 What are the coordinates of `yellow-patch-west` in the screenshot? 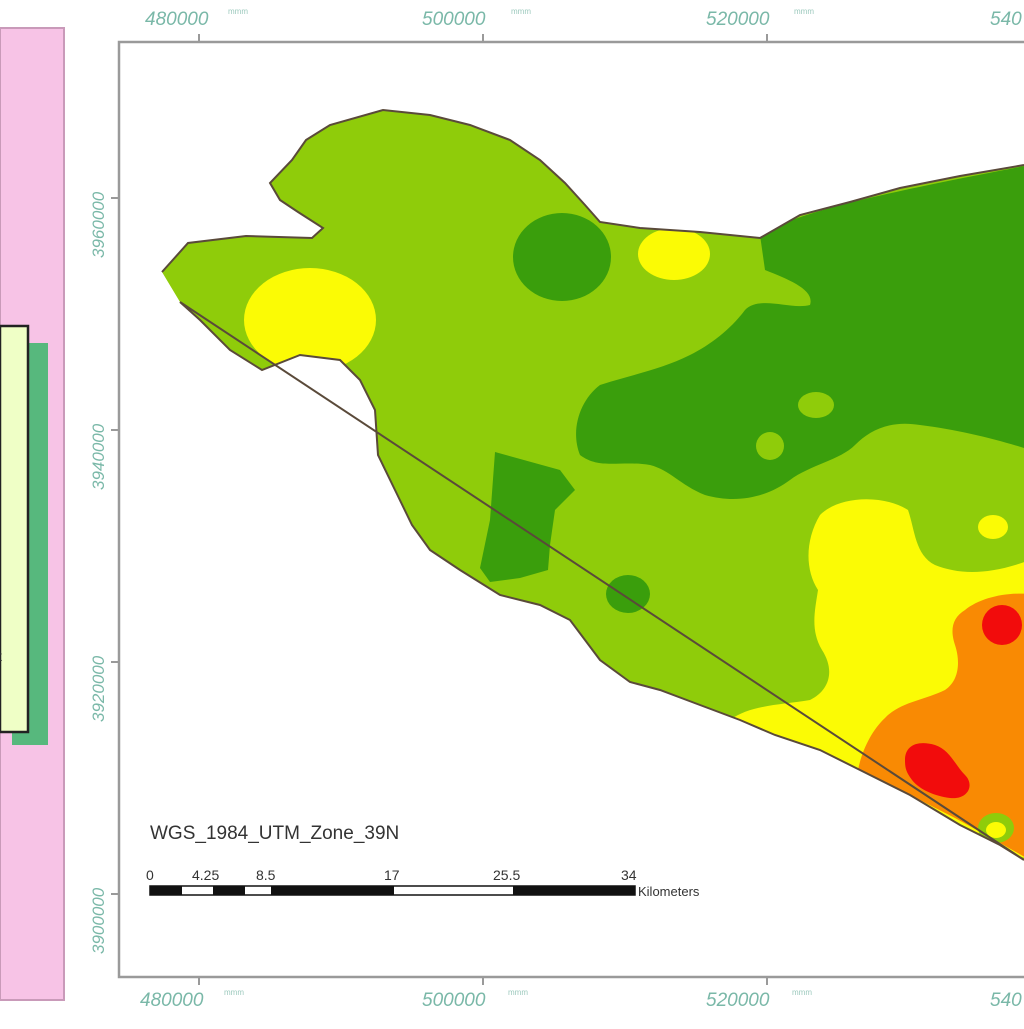 It's located at (310, 320).